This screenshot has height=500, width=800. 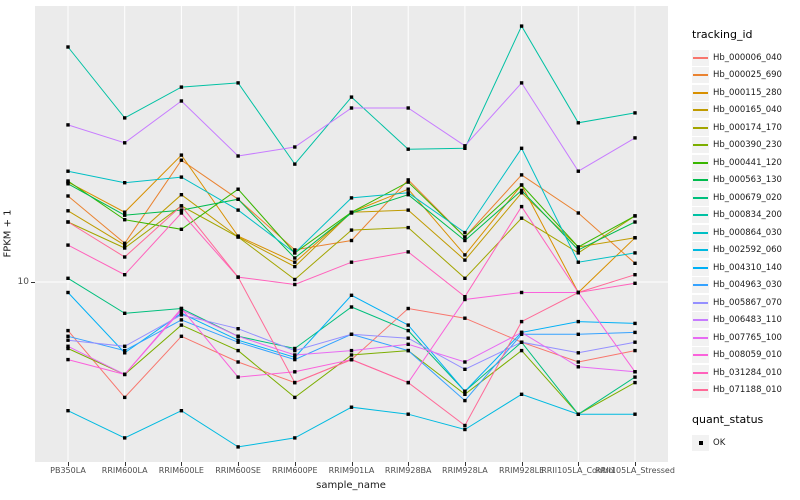 What do you see at coordinates (747, 232) in the screenshot?
I see `legend-item-label: Hb_000864_030` at bounding box center [747, 232].